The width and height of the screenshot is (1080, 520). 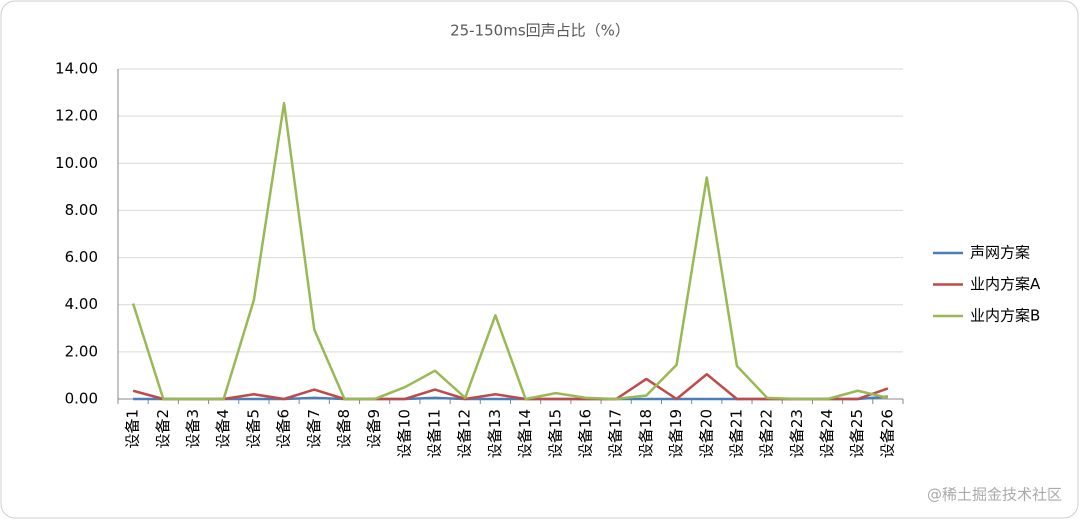 I want to click on x-tick-label: 设备15, so click(x=555, y=433).